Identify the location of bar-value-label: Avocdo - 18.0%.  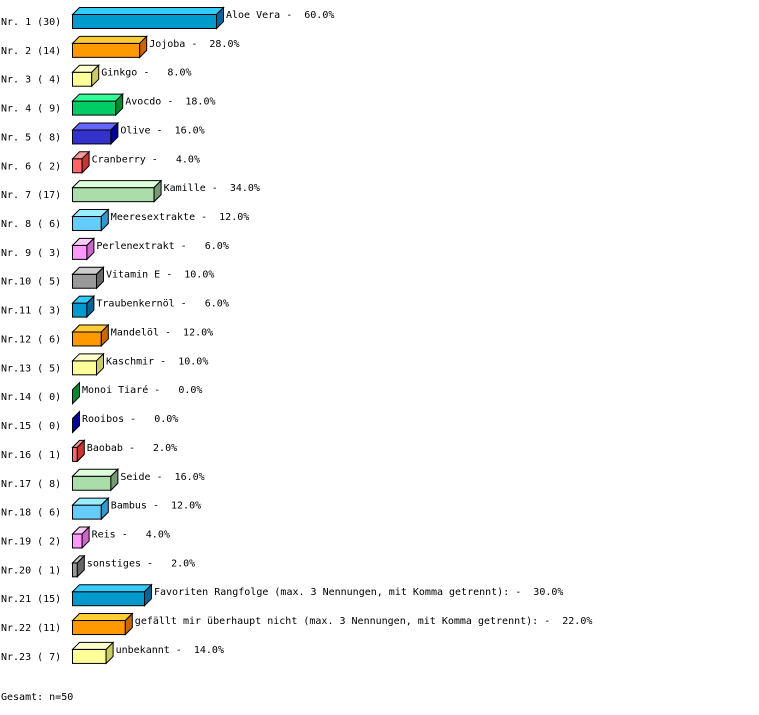
(170, 102).